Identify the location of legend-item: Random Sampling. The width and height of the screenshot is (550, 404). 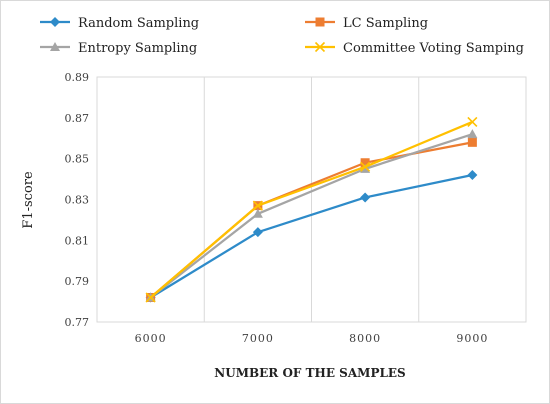
(119, 23).